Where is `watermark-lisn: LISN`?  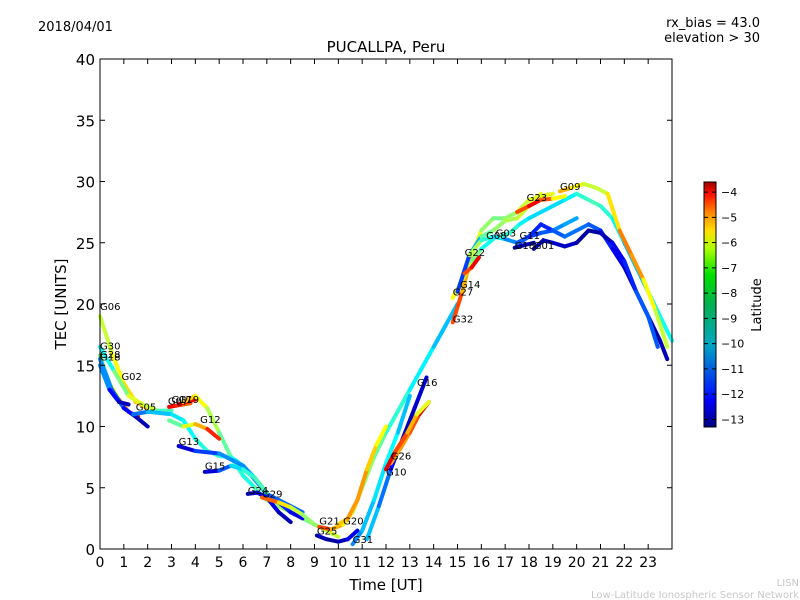 watermark-lisn: LISN is located at coordinates (788, 583).